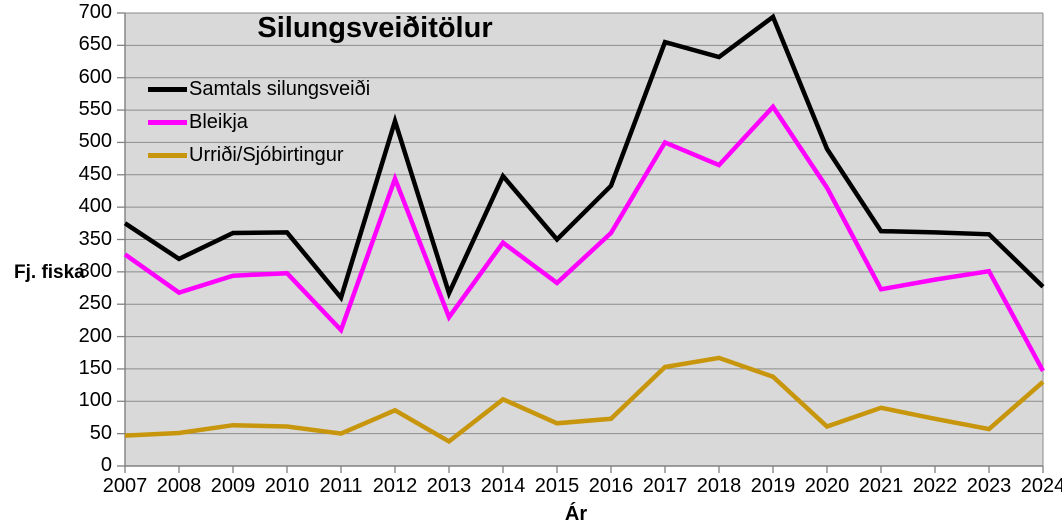 This screenshot has width=1062, height=532. Describe the element at coordinates (179, 486) in the screenshot. I see `x-tick-label: 2008` at that location.